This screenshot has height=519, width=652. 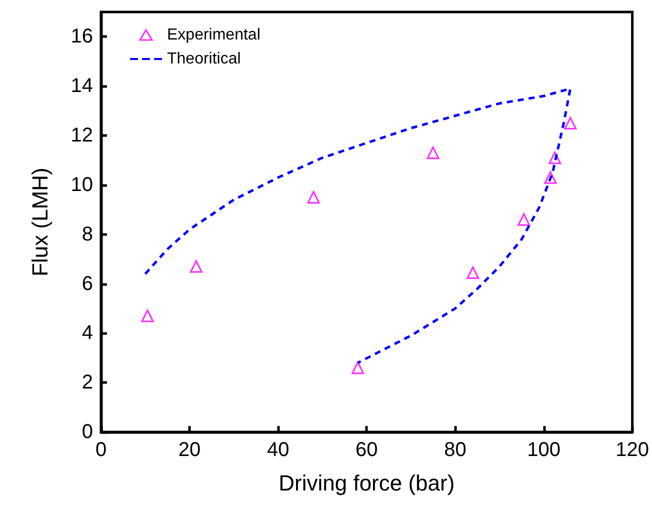 What do you see at coordinates (633, 450) in the screenshot?
I see `x-tick-label: 120` at bounding box center [633, 450].